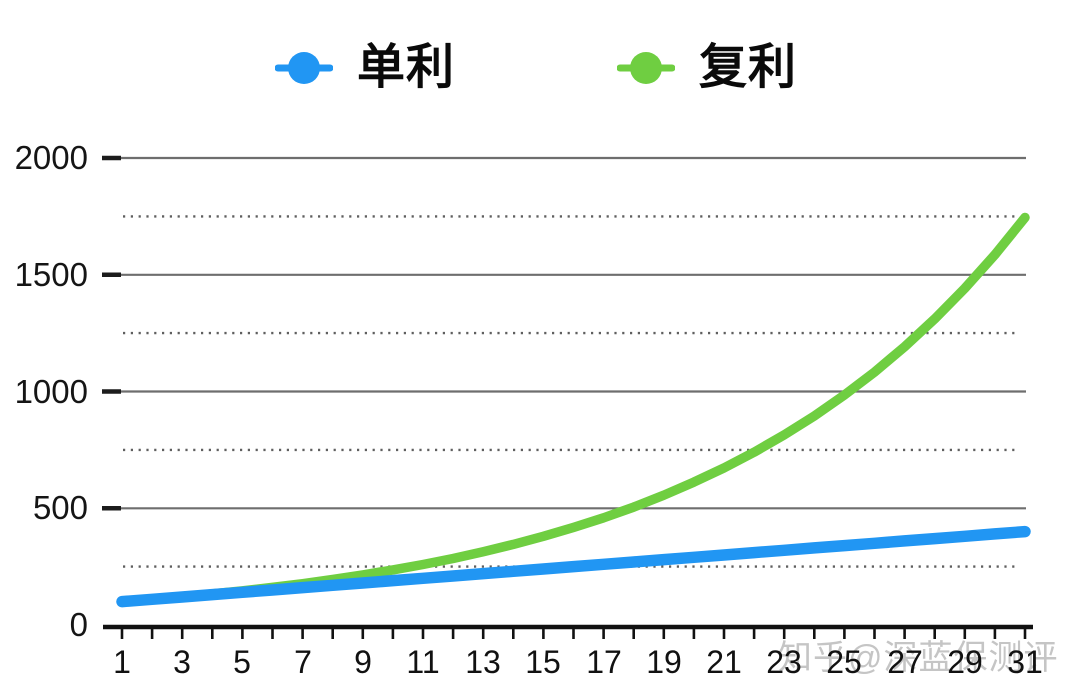  What do you see at coordinates (664, 662) in the screenshot?
I see `x-tick-label: 19` at bounding box center [664, 662].